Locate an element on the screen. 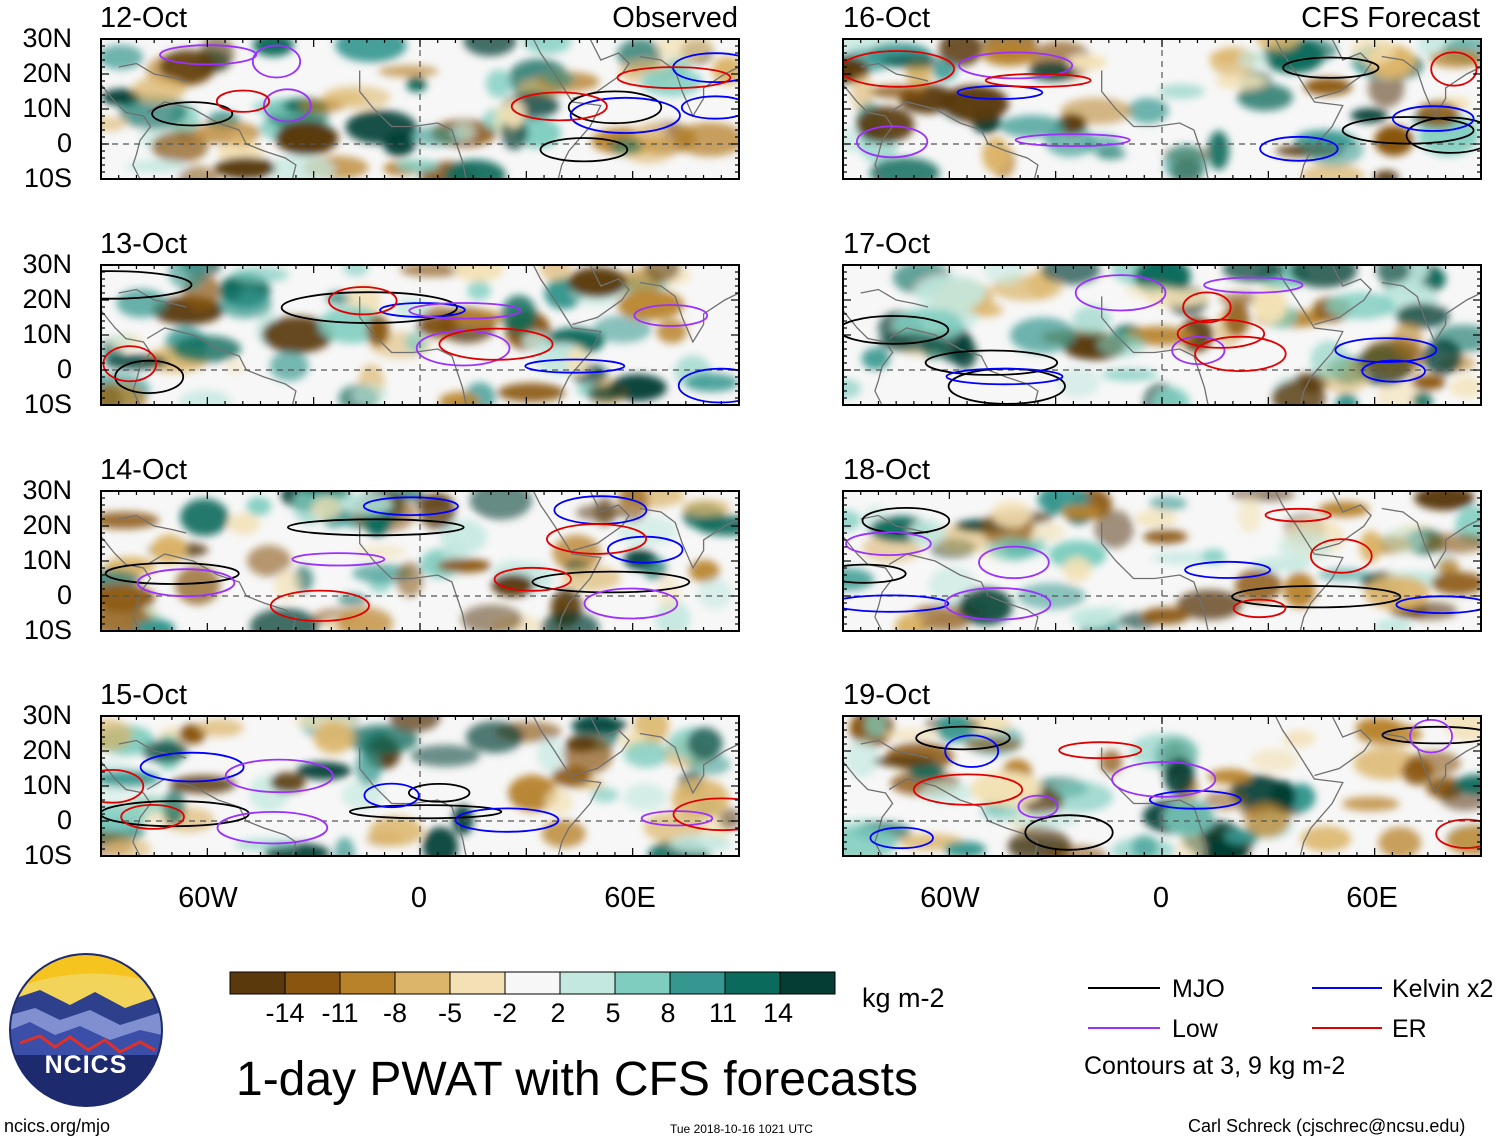  cfs-forecast-tag: CFS Forecast is located at coordinates (1390, 18).